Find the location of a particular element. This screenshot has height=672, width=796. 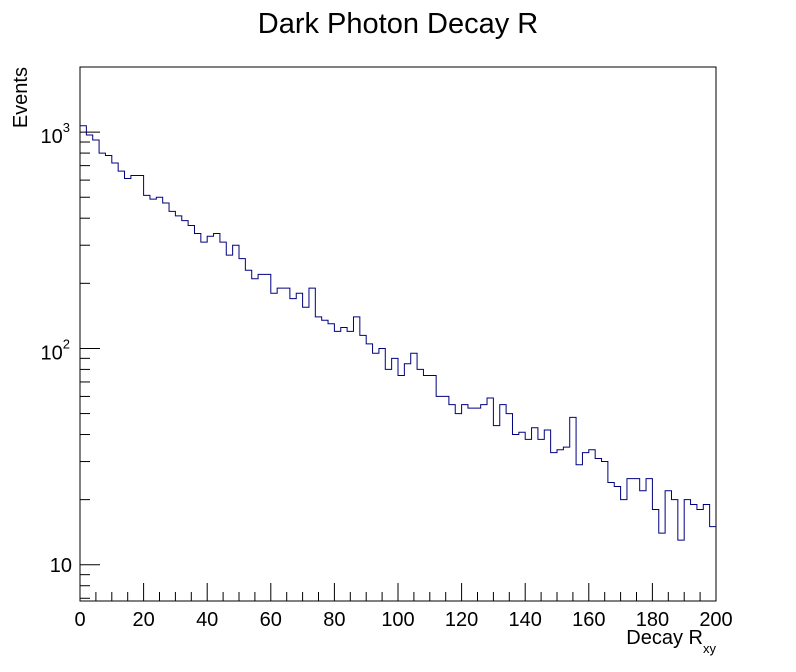

x-axis-ticks is located at coordinates (398, 592).